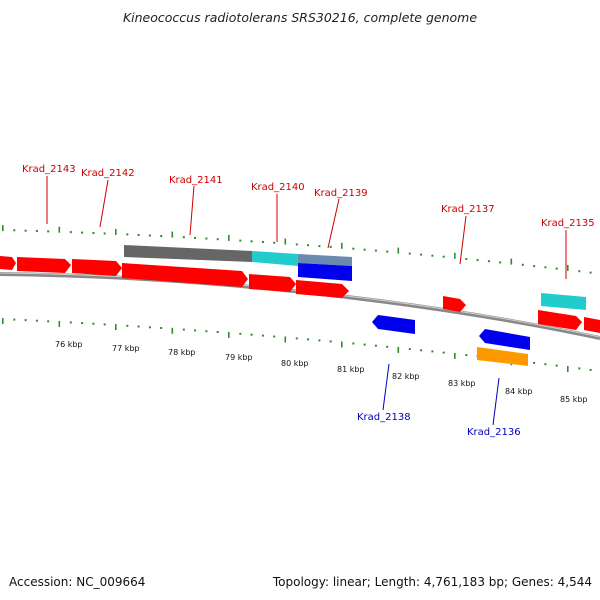 This screenshot has width=600, height=600. Describe the element at coordinates (494, 432) in the screenshot. I see `gene-label-krad-2136: Krad_2136` at that location.